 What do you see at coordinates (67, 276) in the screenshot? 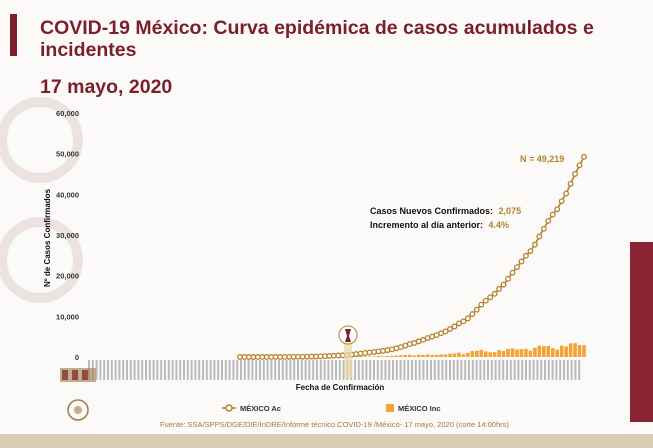
I see `y-tick-label: 20,000` at bounding box center [67, 276].